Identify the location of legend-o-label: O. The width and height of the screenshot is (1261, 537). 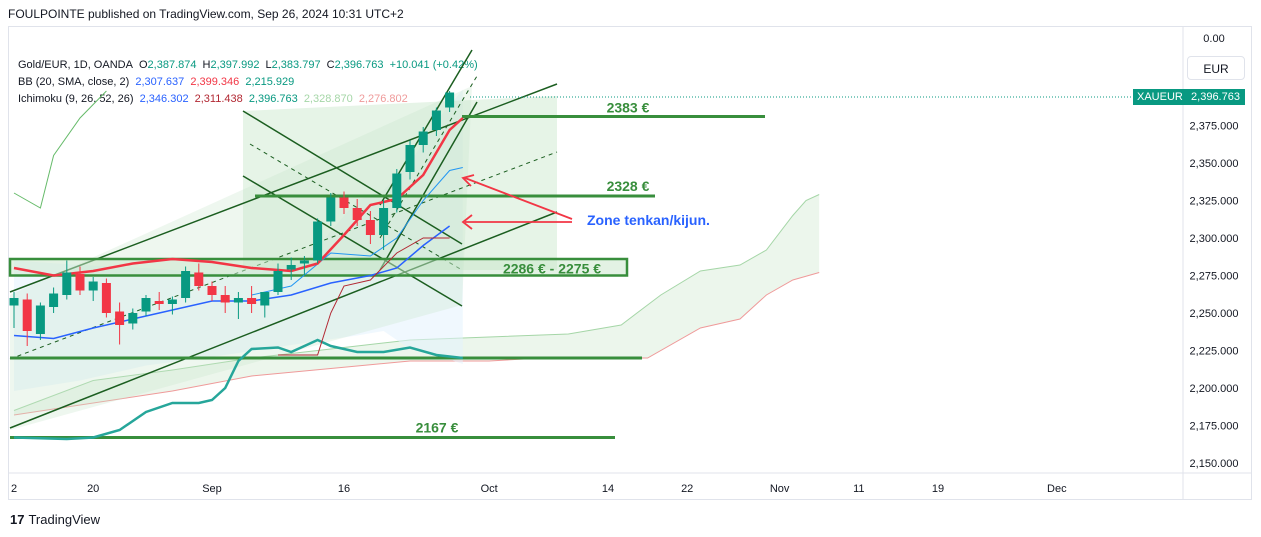
(143, 65).